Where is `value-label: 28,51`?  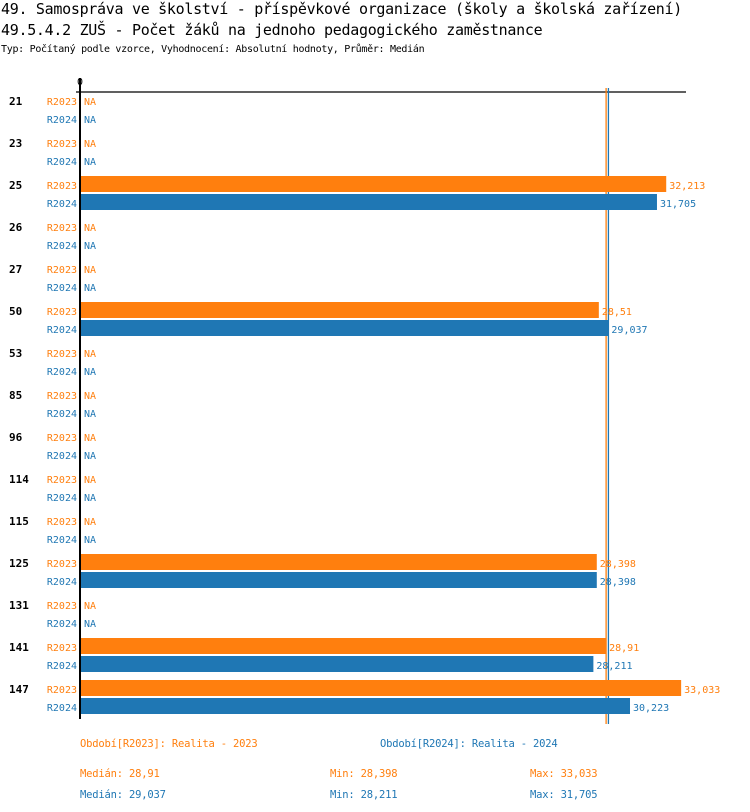 value-label: 28,51 is located at coordinates (617, 312).